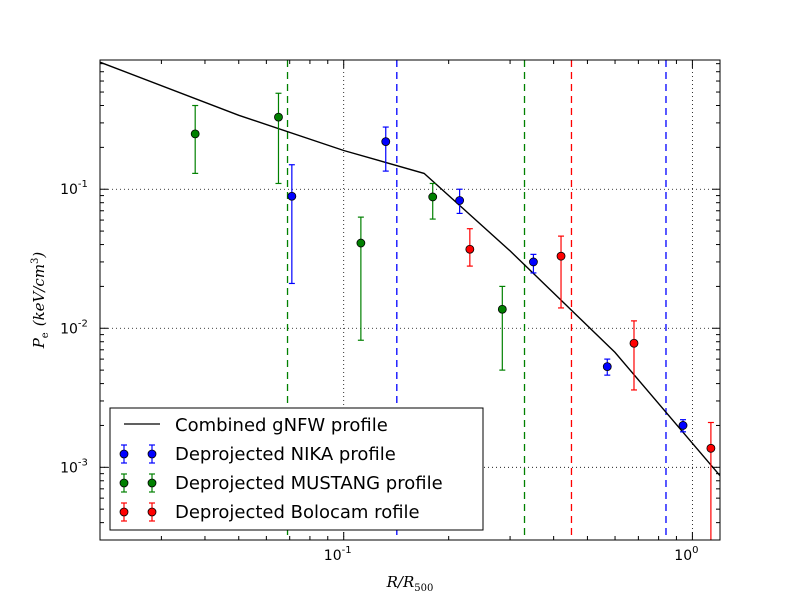  What do you see at coordinates (35, 261) in the screenshot?
I see `y-axis-label-unit-sup: 3` at bounding box center [35, 261].